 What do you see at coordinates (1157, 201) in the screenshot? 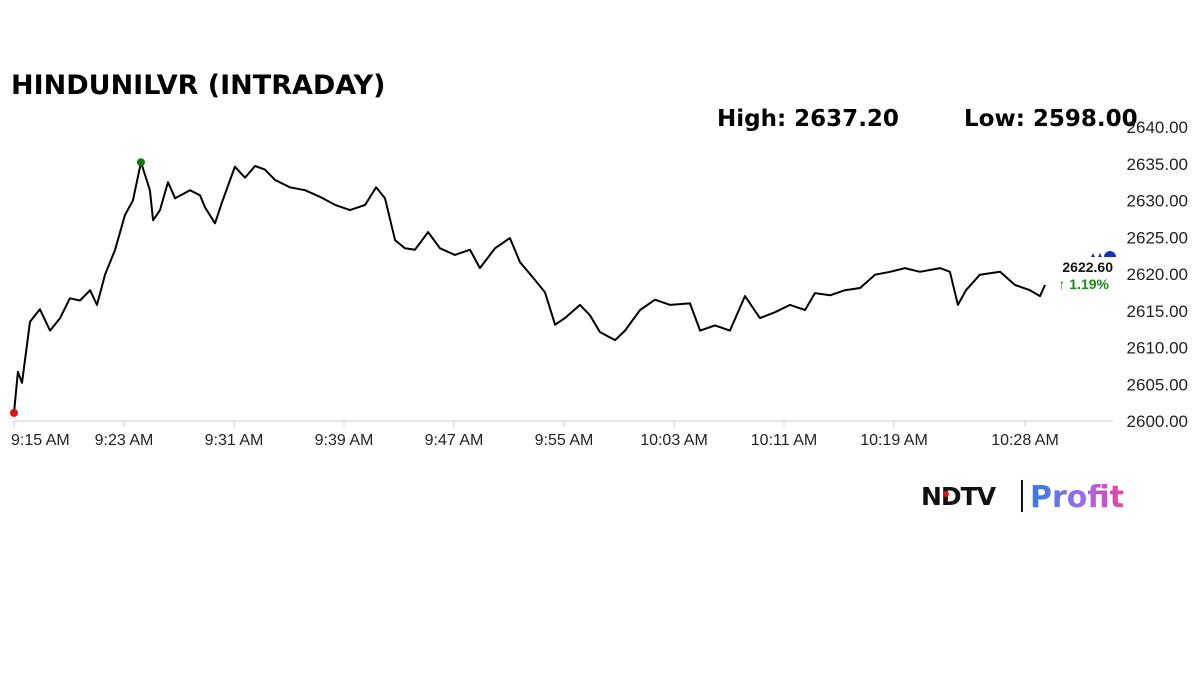
I see `y-tick-label: 2630.00` at bounding box center [1157, 201].